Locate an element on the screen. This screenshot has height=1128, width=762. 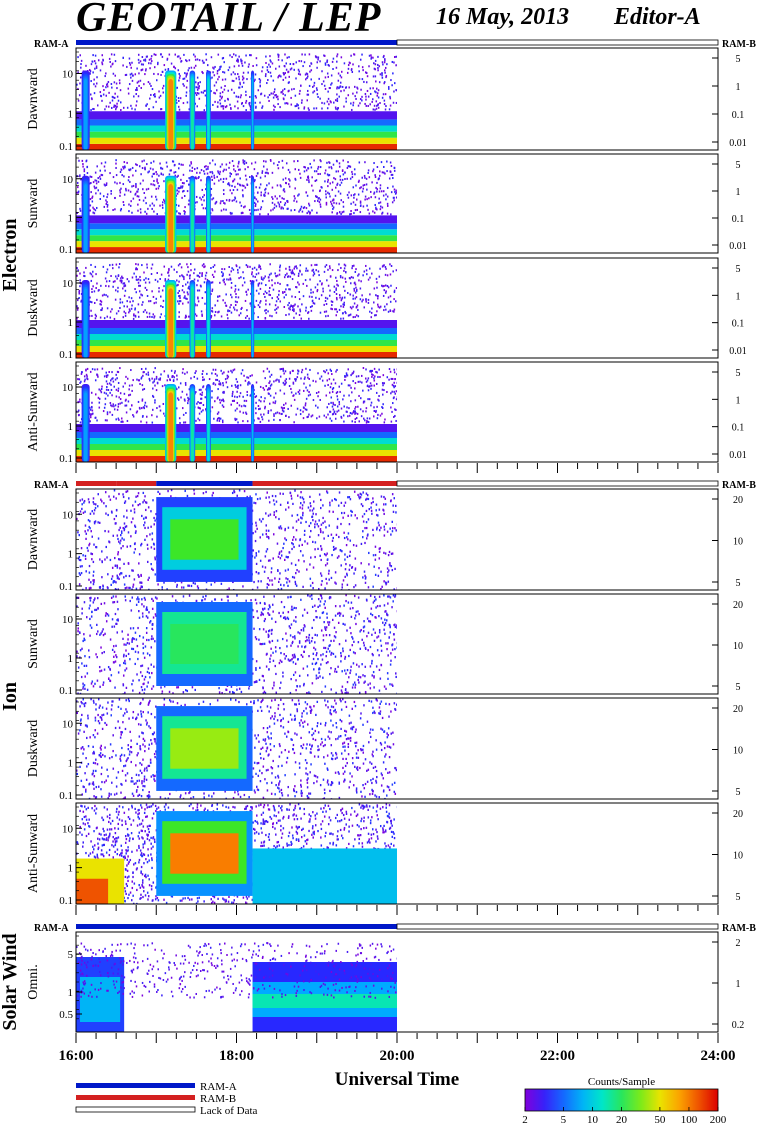
spectrogram-layer is located at coordinates (236, 206).